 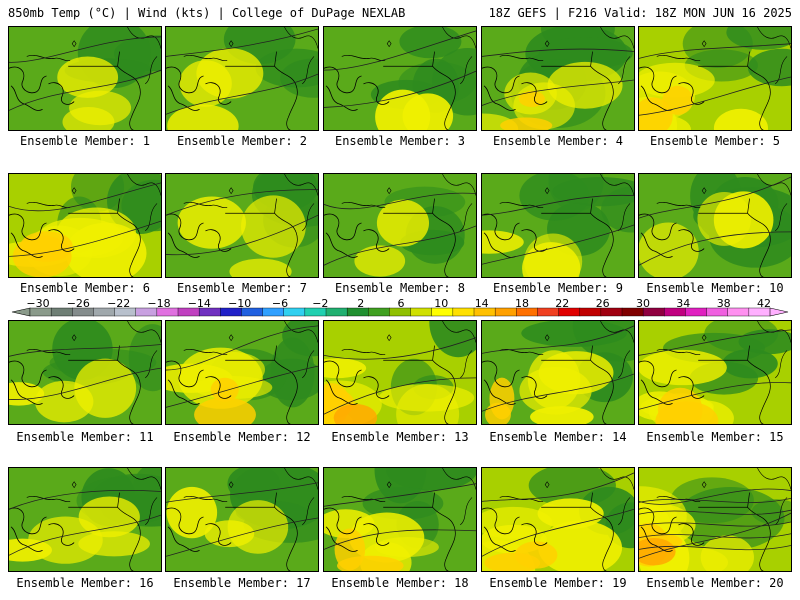 I want to click on colorbar-tick-label: −14, so click(x=199, y=303).